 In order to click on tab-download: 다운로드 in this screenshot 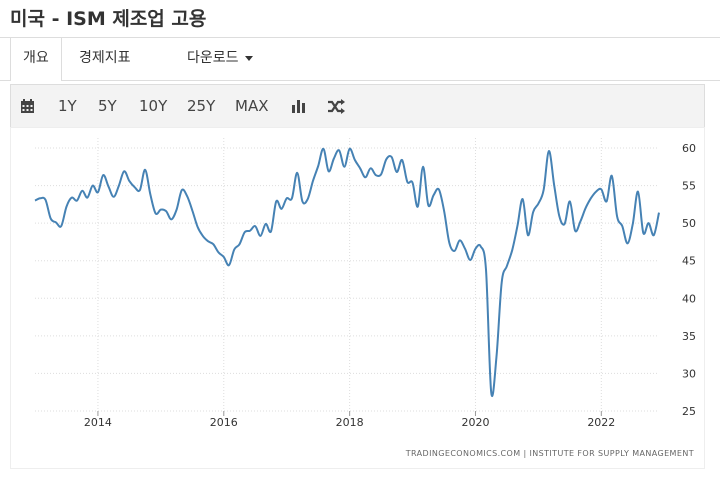, I will do `click(220, 59)`.